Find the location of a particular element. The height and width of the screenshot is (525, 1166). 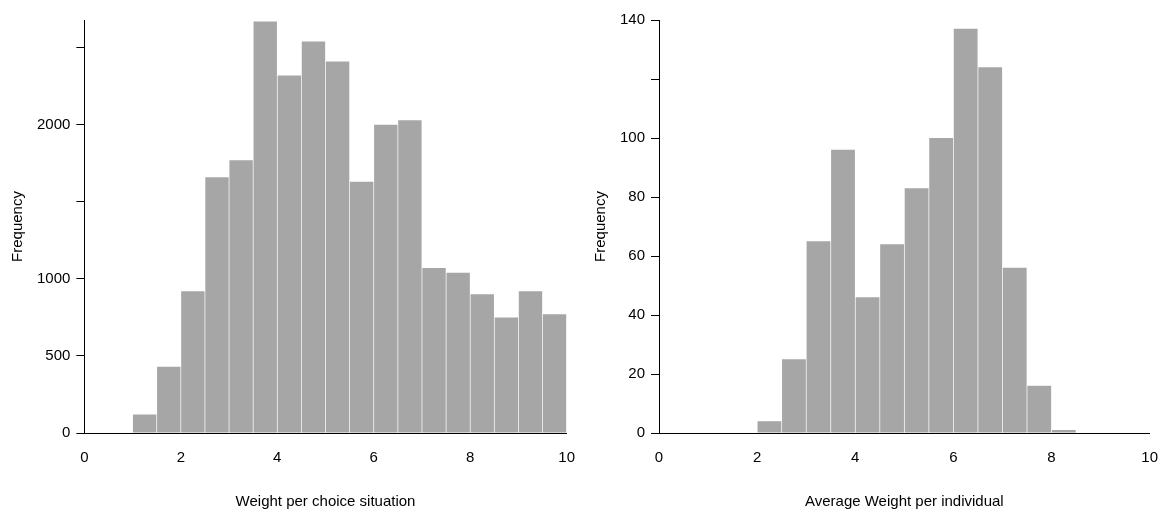

x-axis-title: Average Weight per individual is located at coordinates (904, 501).